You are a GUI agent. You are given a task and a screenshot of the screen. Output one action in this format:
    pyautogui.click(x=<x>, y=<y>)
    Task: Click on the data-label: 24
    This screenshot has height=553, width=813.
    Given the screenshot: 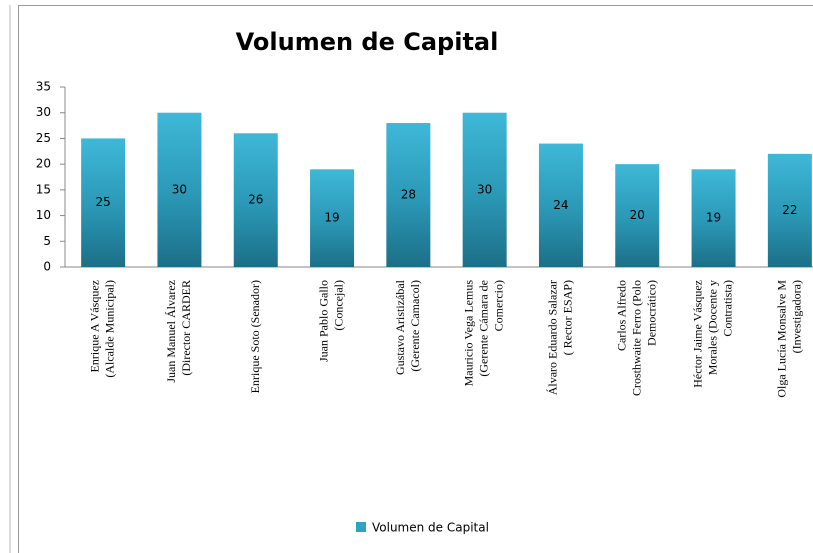 What is the action you would take?
    pyautogui.click(x=560, y=205)
    